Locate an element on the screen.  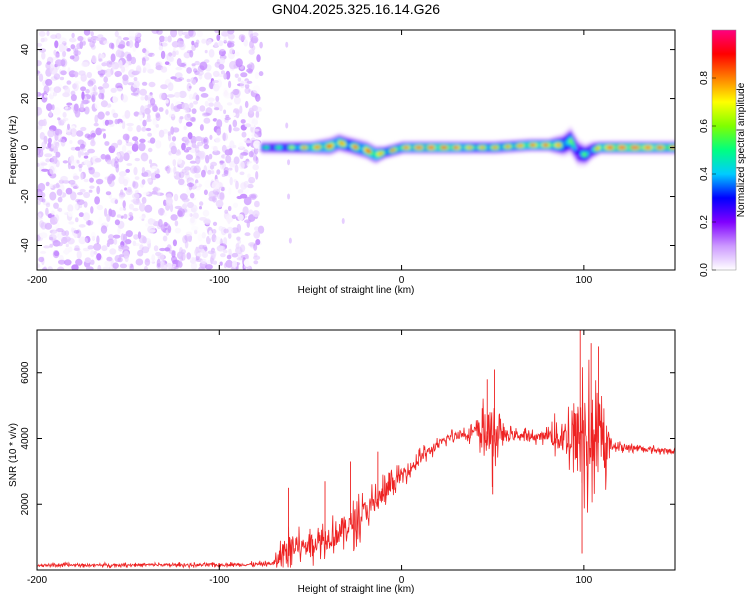
signal-band-strokes is located at coordinates (468, 147).